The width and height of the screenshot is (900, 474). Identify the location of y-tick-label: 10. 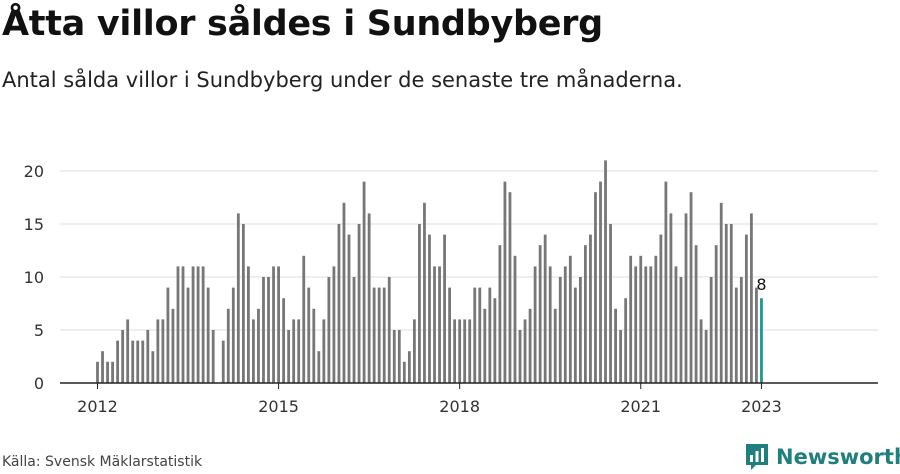
(34, 277).